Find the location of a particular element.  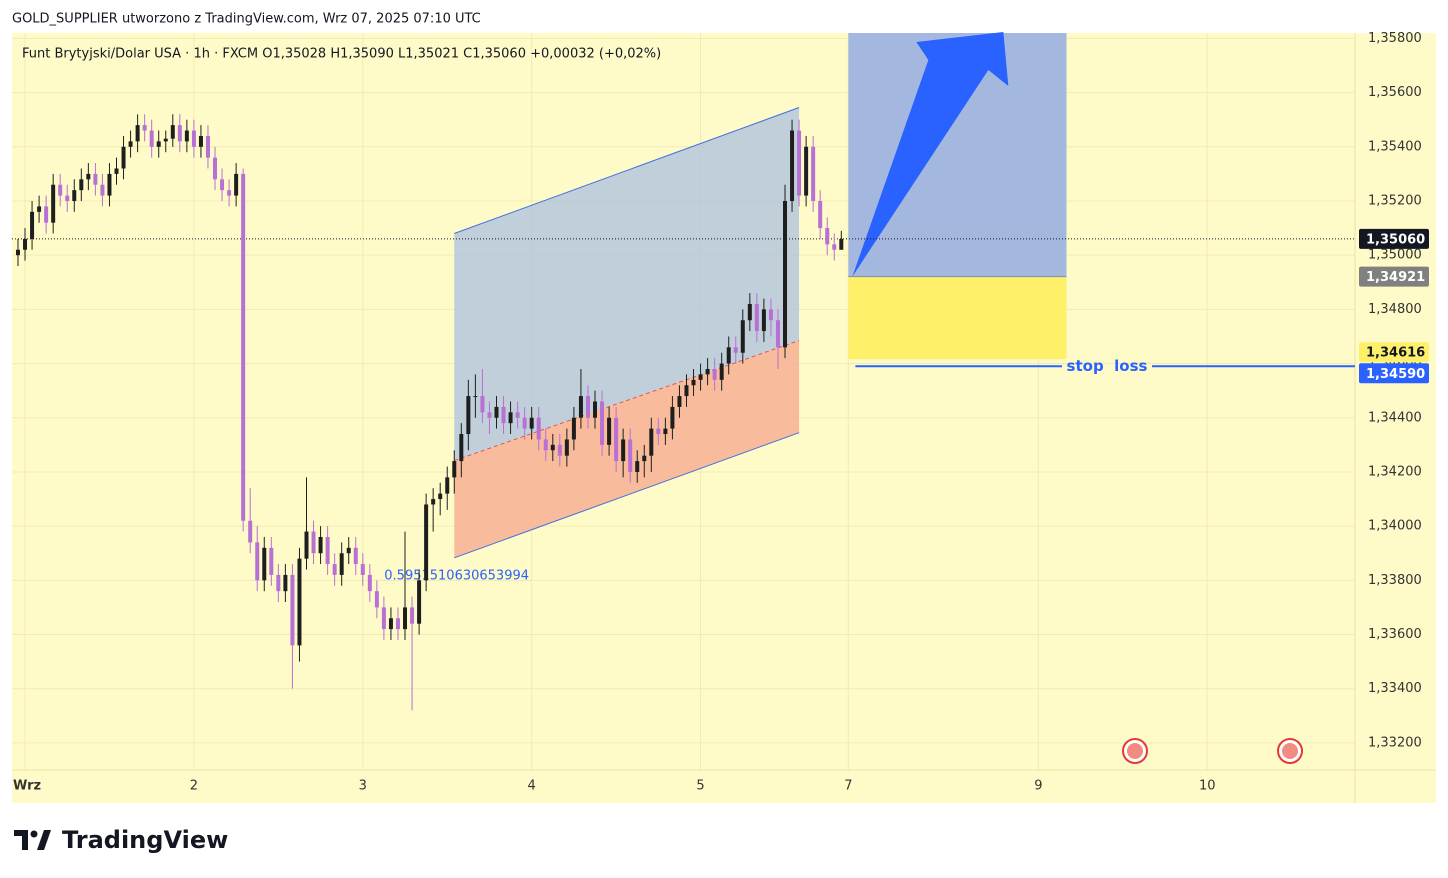

x-tick-label: 5 is located at coordinates (700, 786).